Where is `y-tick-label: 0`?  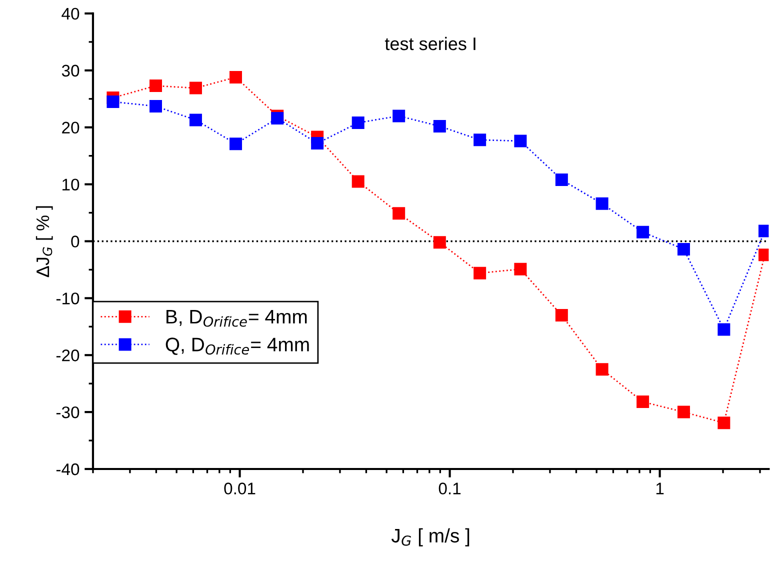
y-tick-label: 0 is located at coordinates (75, 242).